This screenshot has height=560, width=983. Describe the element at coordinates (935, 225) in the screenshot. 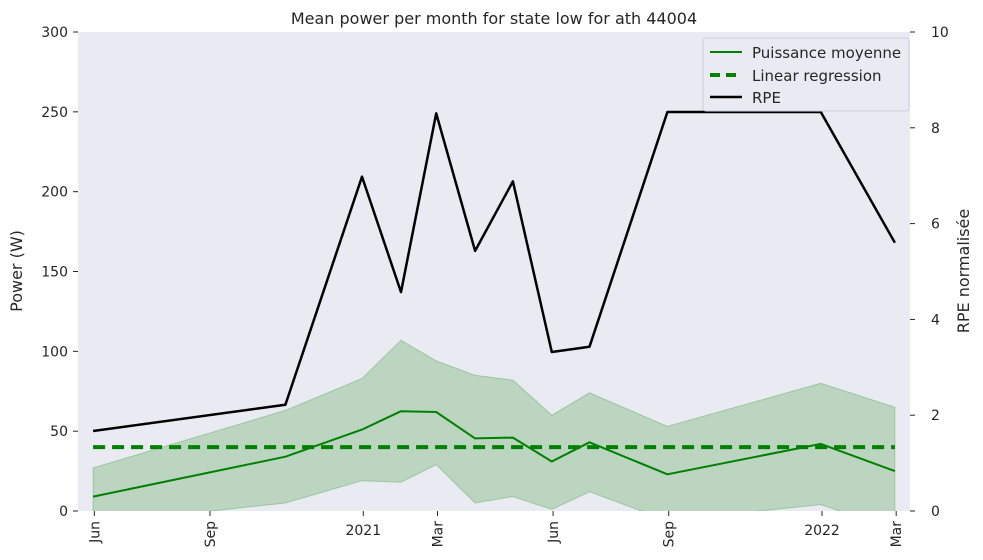

I see `y2-tick-label: 6` at that location.